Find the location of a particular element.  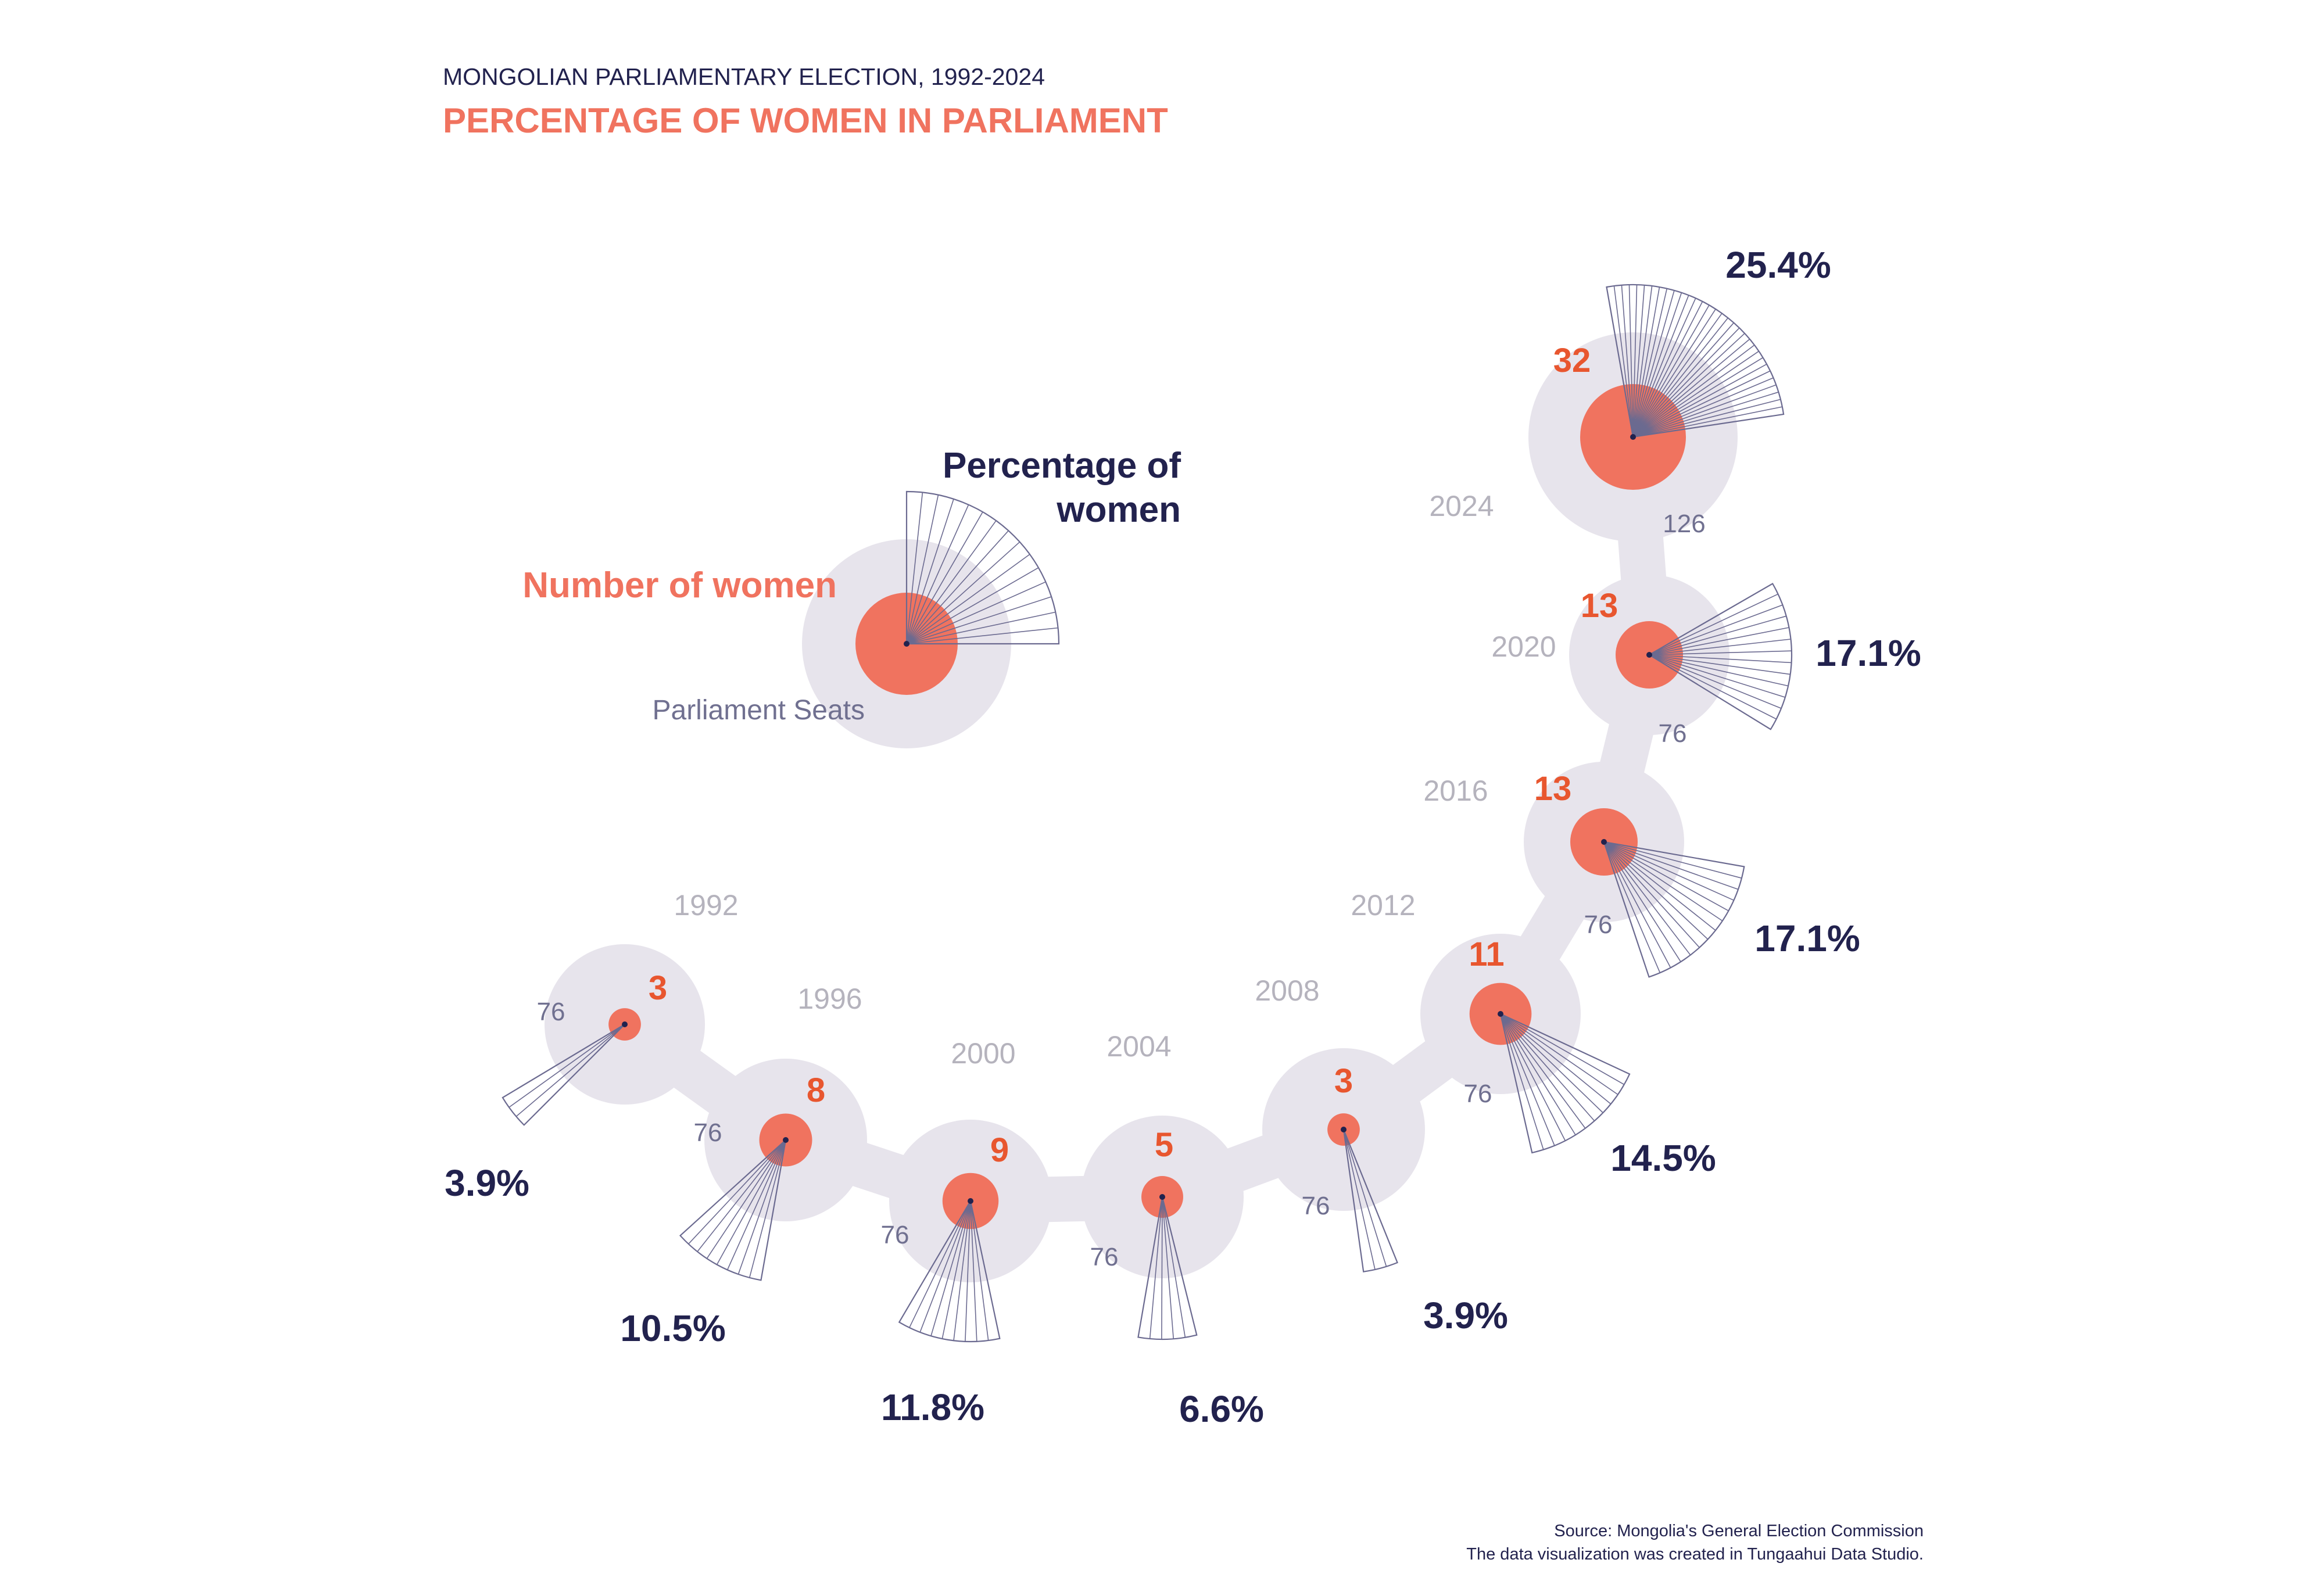

legend-women-label: Number of women is located at coordinates (679, 585).